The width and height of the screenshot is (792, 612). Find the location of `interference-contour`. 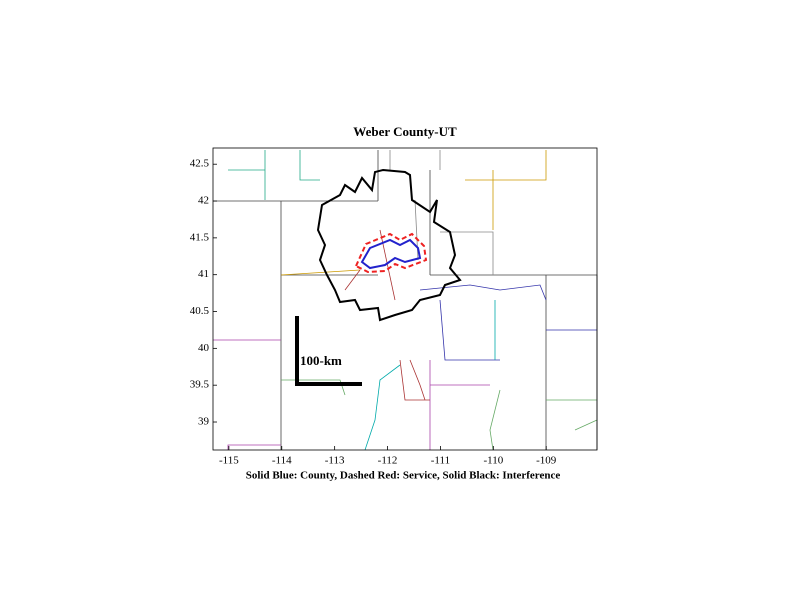

interference-contour is located at coordinates (389, 245).